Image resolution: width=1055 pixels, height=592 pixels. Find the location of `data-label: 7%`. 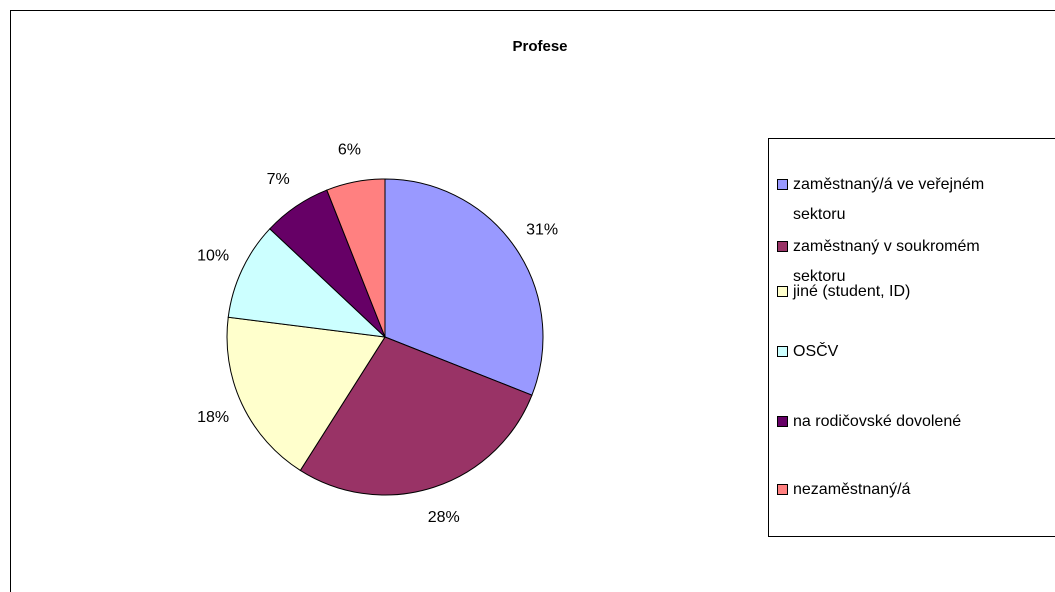

data-label: 7% is located at coordinates (278, 179).